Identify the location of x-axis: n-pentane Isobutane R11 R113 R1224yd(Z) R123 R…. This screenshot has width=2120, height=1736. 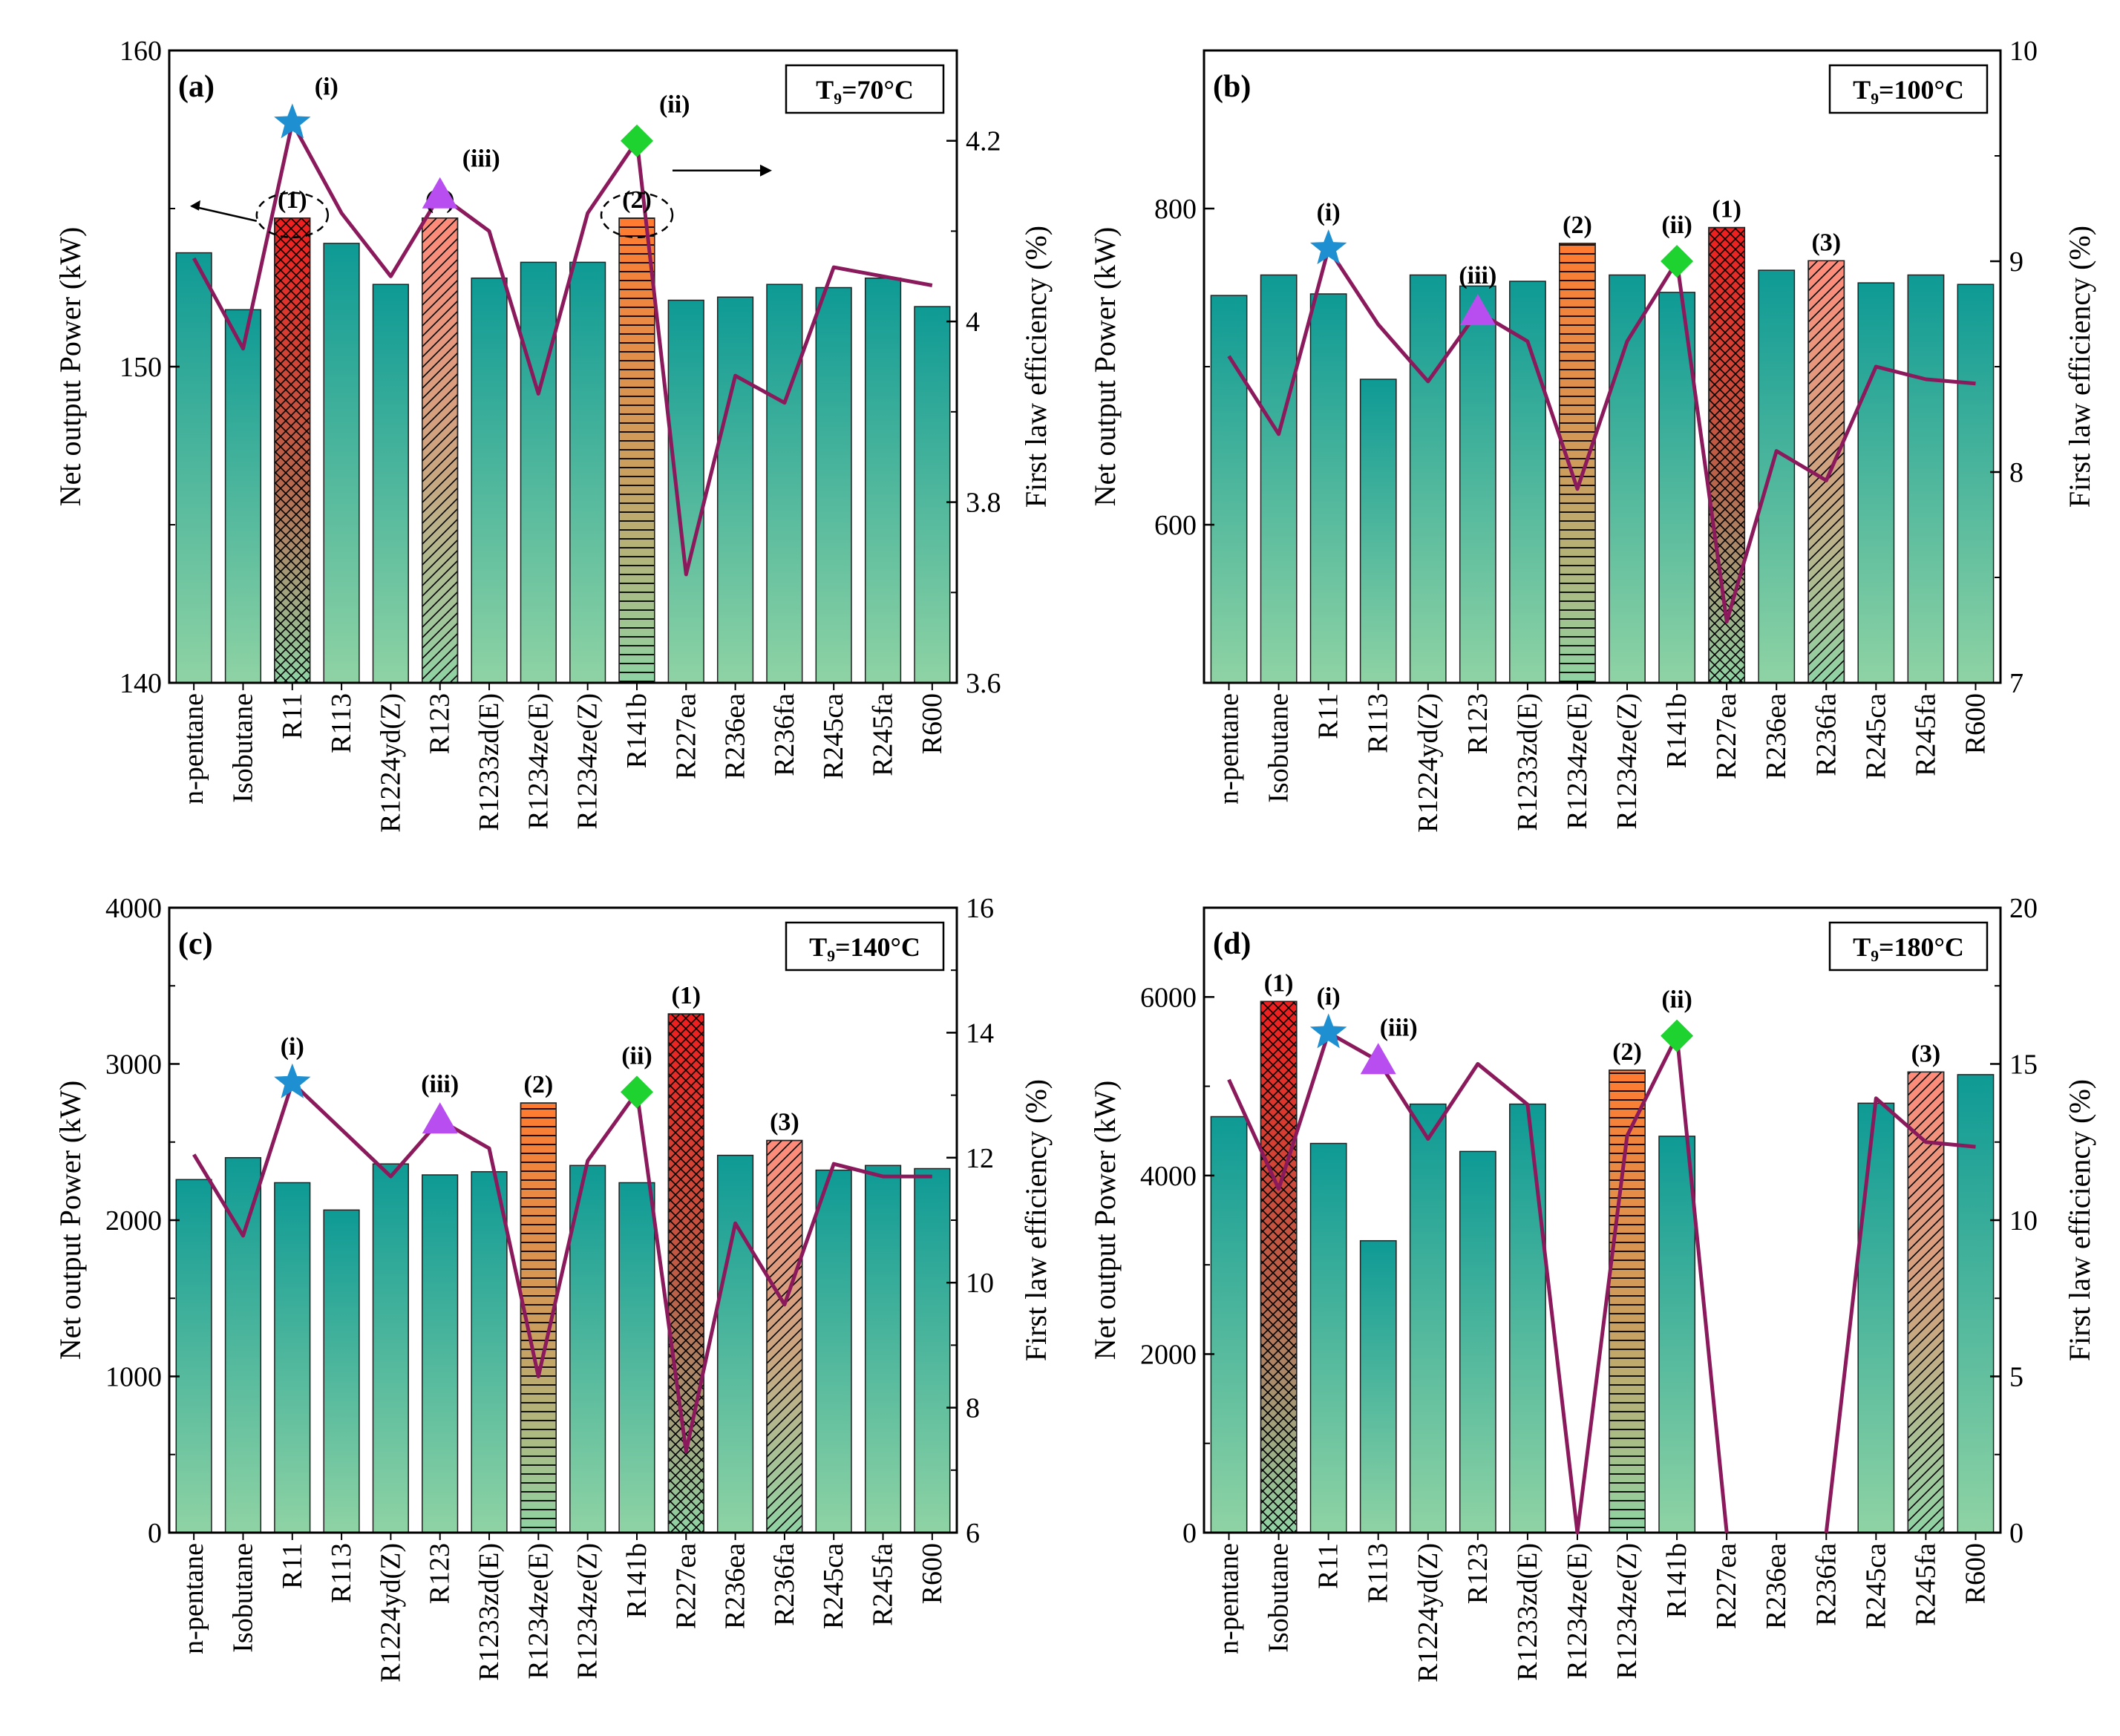
(1602, 1608).